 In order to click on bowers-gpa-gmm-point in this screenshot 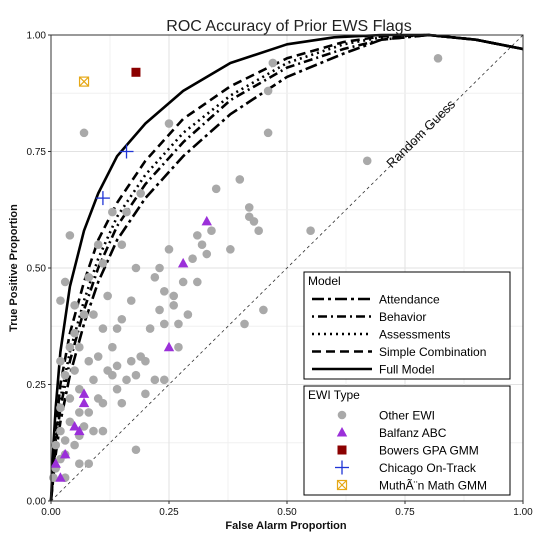, I will do `click(136, 72)`.